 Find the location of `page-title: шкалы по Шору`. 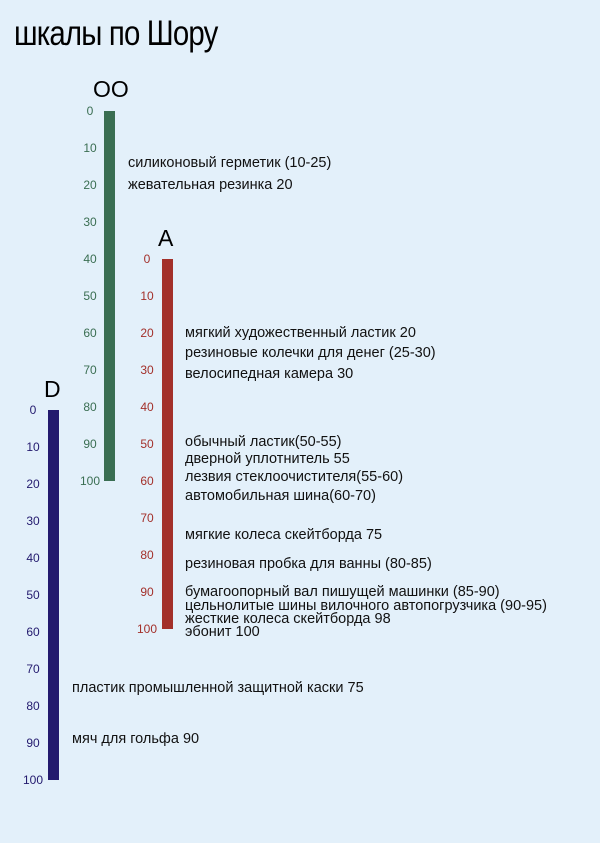

page-title: шкалы по Шору is located at coordinates (116, 33).